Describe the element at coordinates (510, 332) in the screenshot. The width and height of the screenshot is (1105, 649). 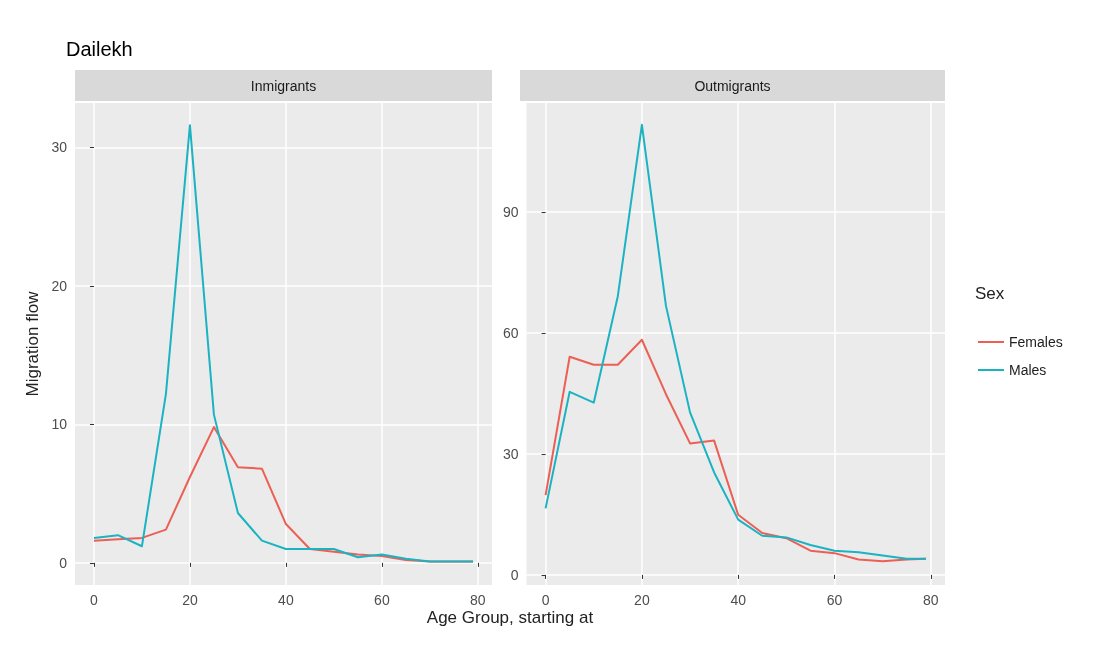
I see `y-tick-label: 60` at that location.